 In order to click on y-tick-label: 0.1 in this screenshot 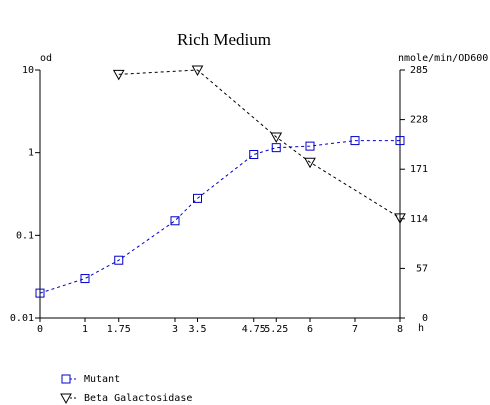, I will do `click(25, 235)`.